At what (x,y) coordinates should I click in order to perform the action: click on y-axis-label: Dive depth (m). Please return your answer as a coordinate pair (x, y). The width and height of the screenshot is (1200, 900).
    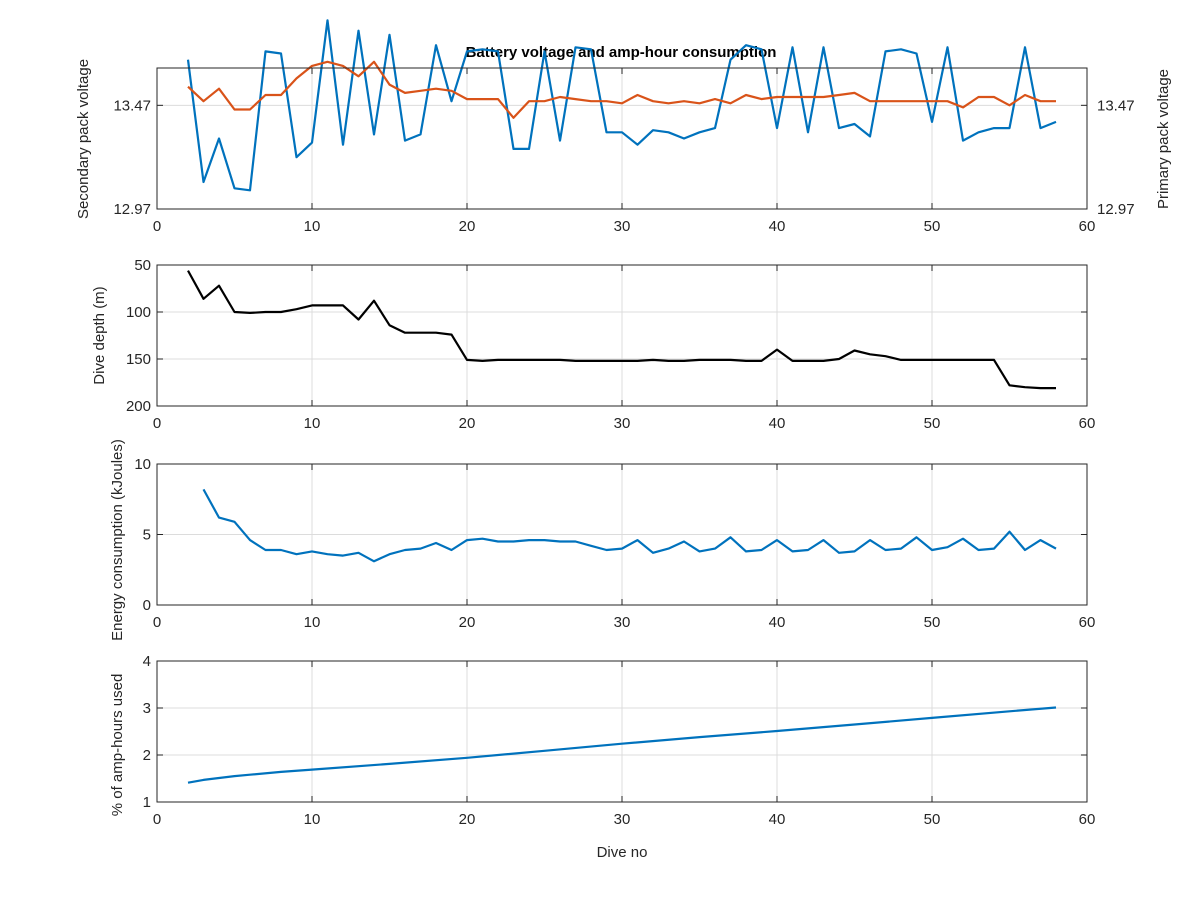
    Looking at the image, I should click on (99, 335).